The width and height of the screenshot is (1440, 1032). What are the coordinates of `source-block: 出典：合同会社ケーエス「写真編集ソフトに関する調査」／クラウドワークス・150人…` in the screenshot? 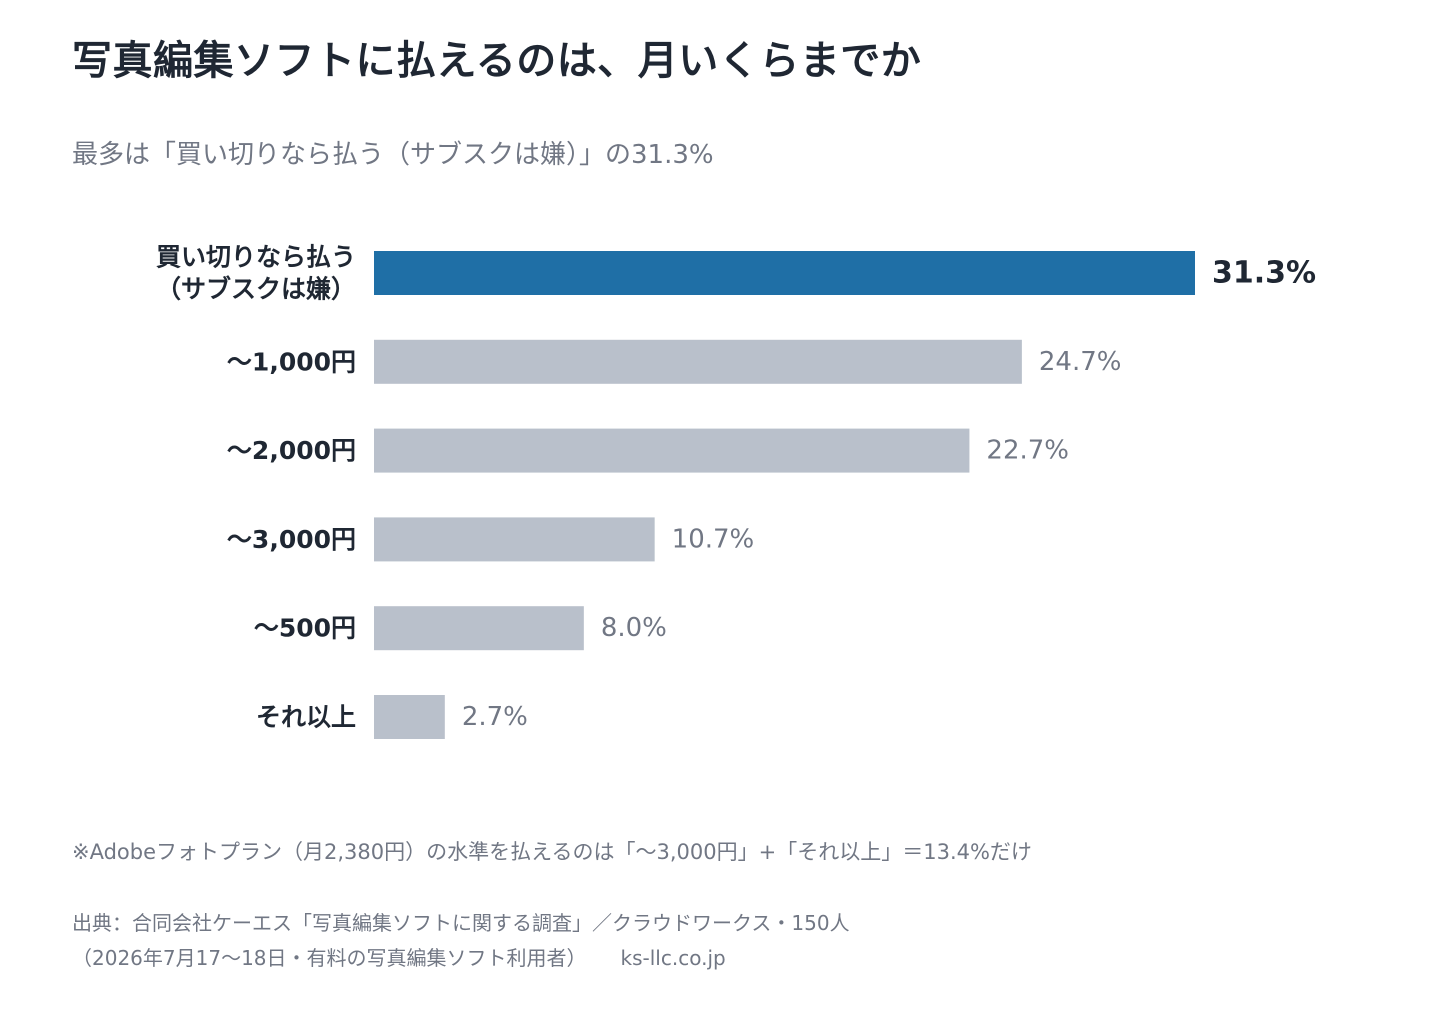 It's located at (461, 941).